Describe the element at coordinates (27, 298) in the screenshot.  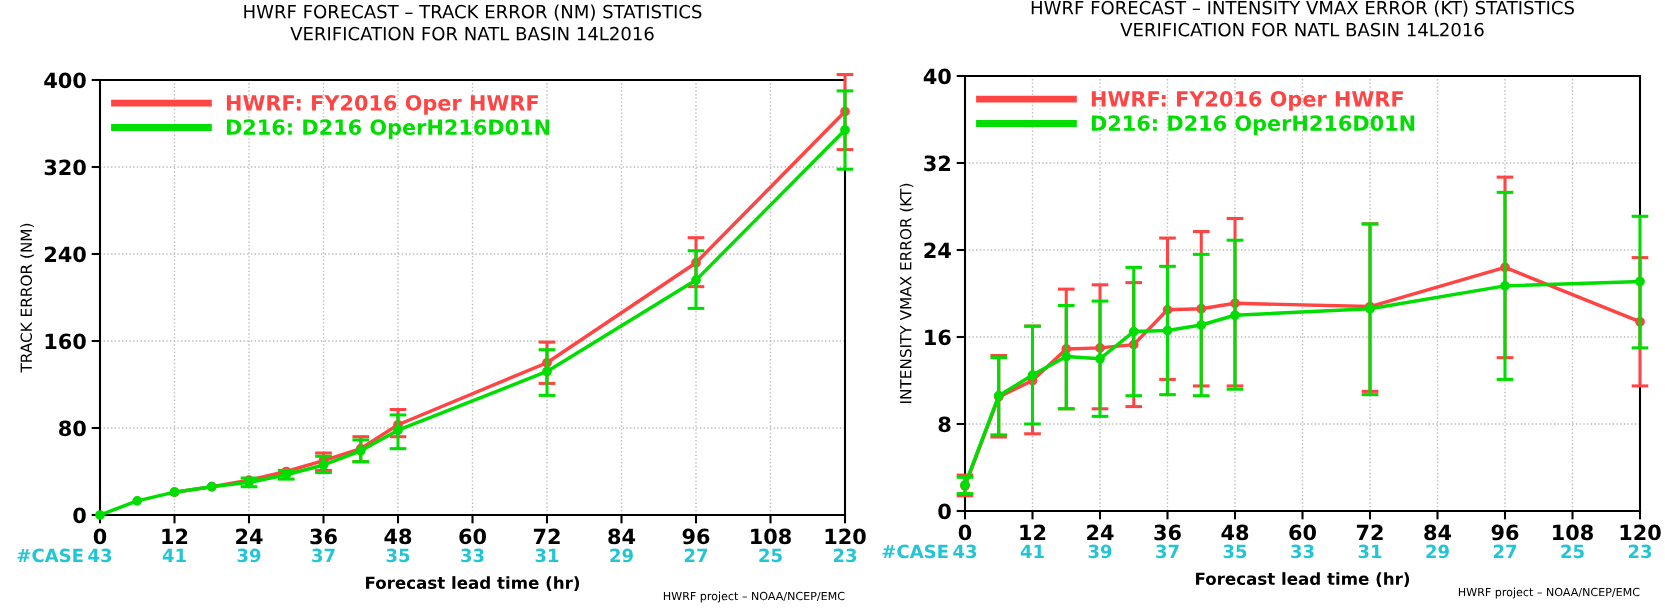
I see `y-axis-title: TRACK ERROR (NM)` at that location.